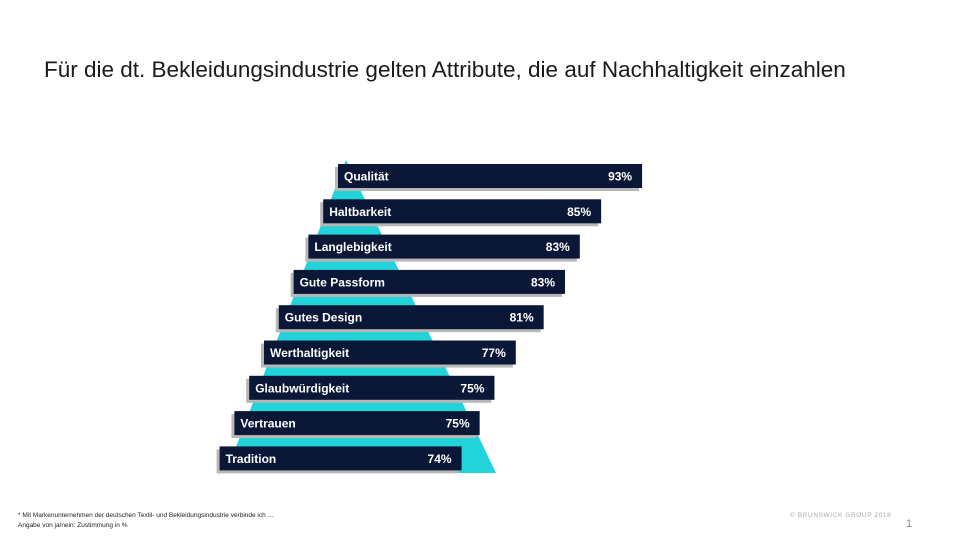 This screenshot has width=960, height=540. What do you see at coordinates (909, 524) in the screenshot?
I see `page-number: 1` at bounding box center [909, 524].